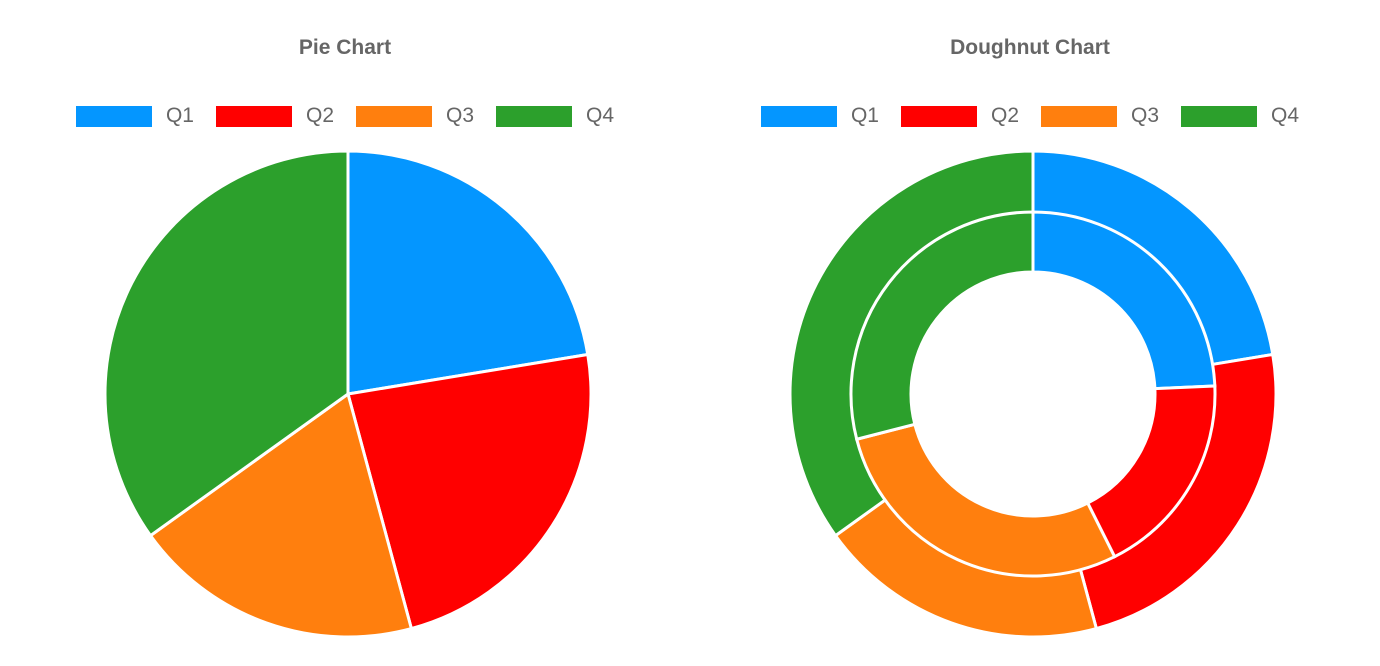  Describe the element at coordinates (226, 343) in the screenshot. I see `pie-slice-q4` at that location.